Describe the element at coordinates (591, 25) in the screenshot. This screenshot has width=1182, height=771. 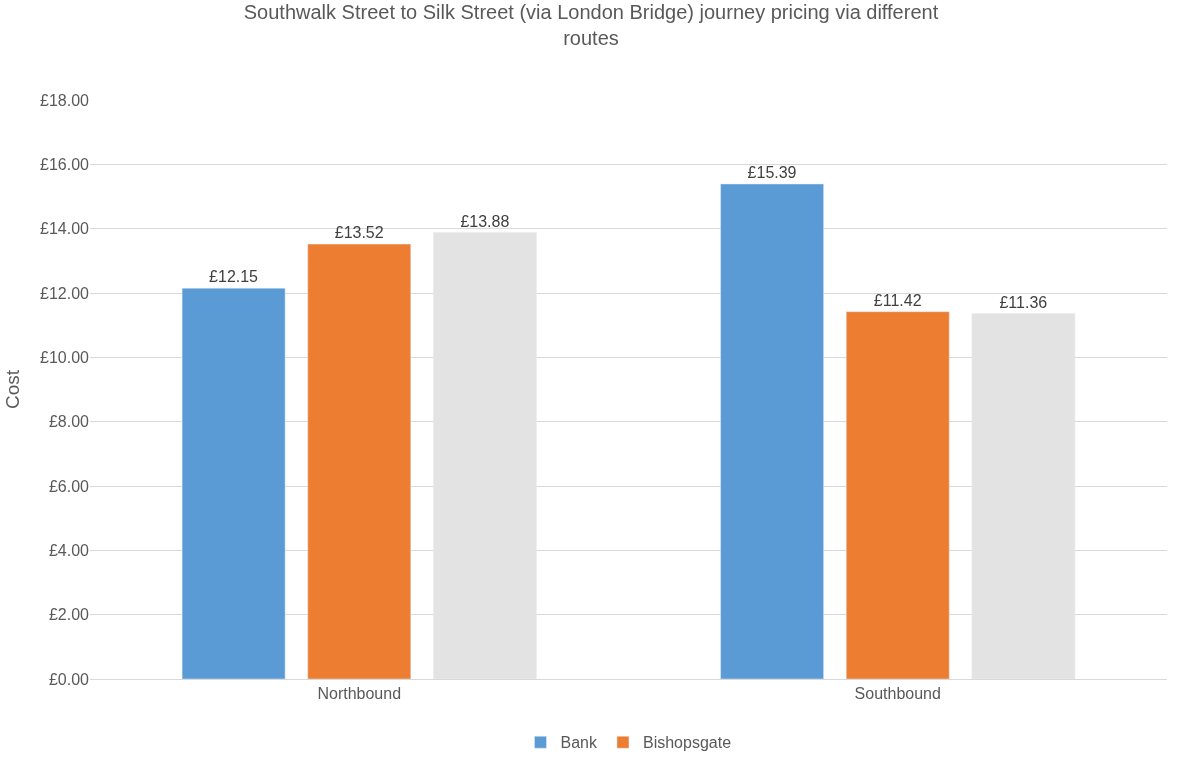
I see `chart-title: Southwalk Street to Silk Street (via London Bridge) journey pricing via different routes` at that location.